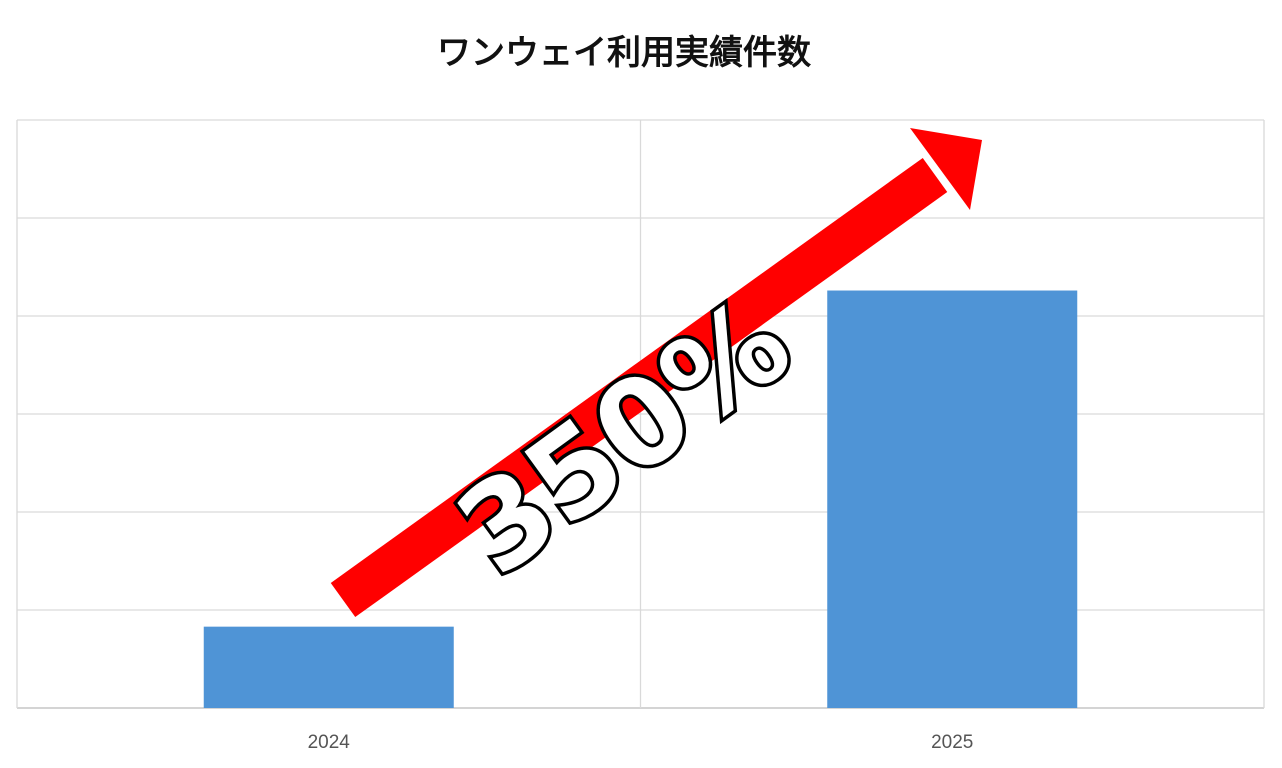 This screenshot has height=768, width=1282. What do you see at coordinates (624, 437) in the screenshot?
I see `growth-annotation: 350%` at bounding box center [624, 437].